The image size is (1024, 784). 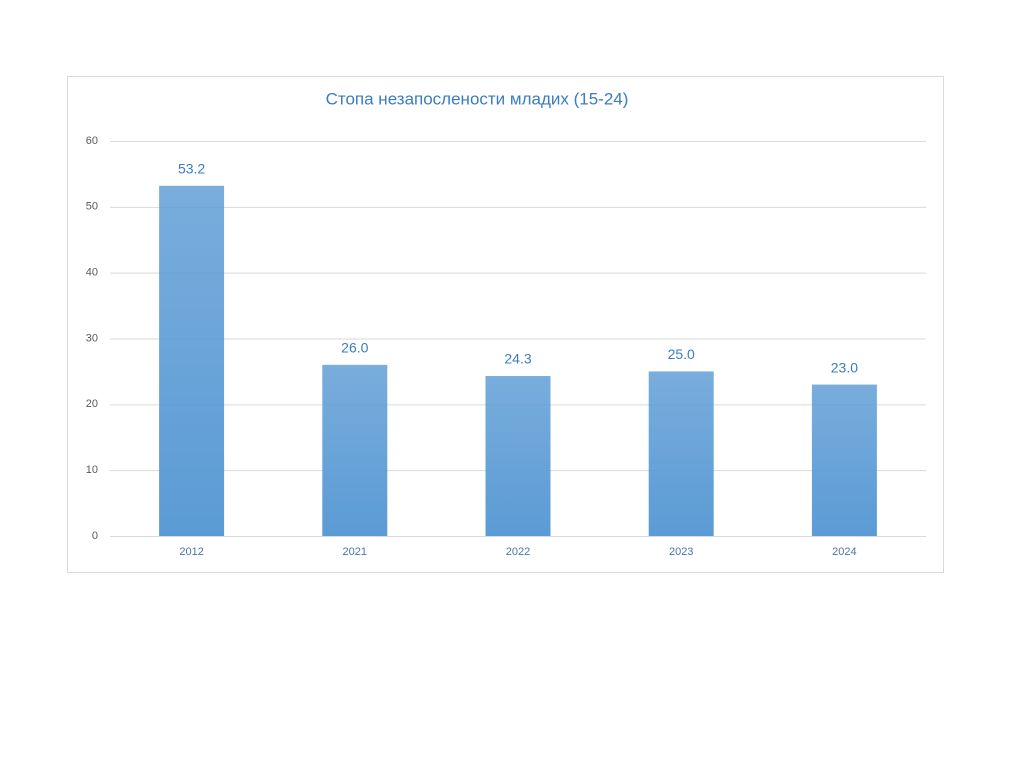 I want to click on x-tick-label: 2012, so click(x=191, y=552).